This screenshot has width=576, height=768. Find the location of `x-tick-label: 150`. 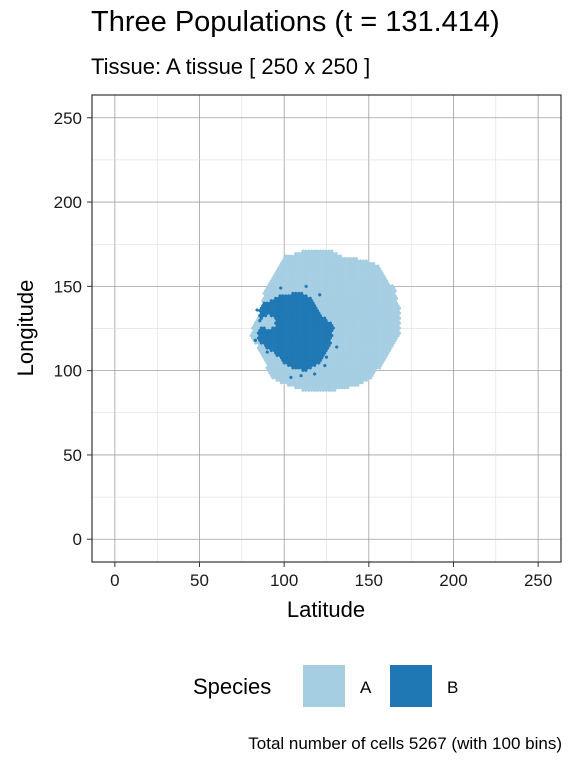

x-tick-label: 150 is located at coordinates (369, 580).